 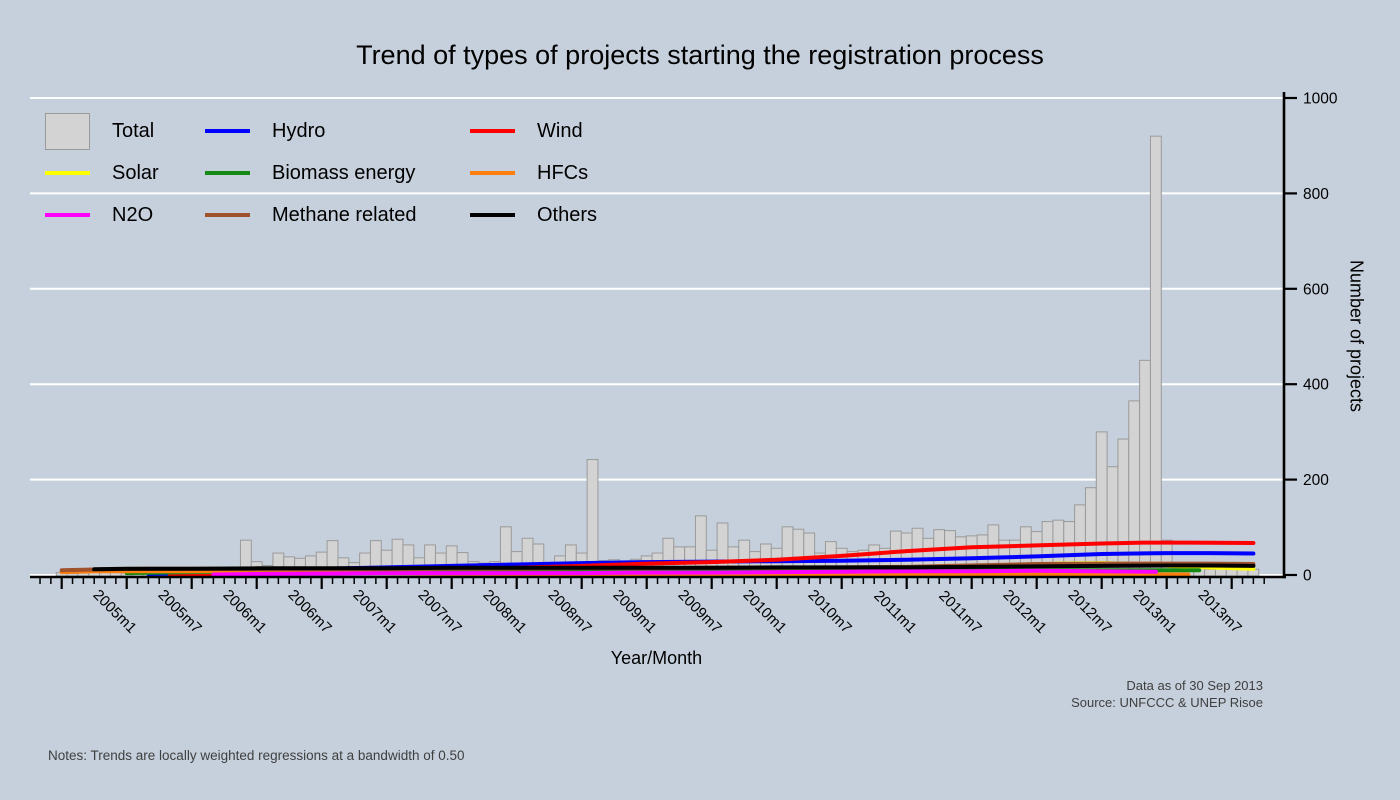 I want to click on x-tick-label: 2005m1, so click(x=115, y=611).